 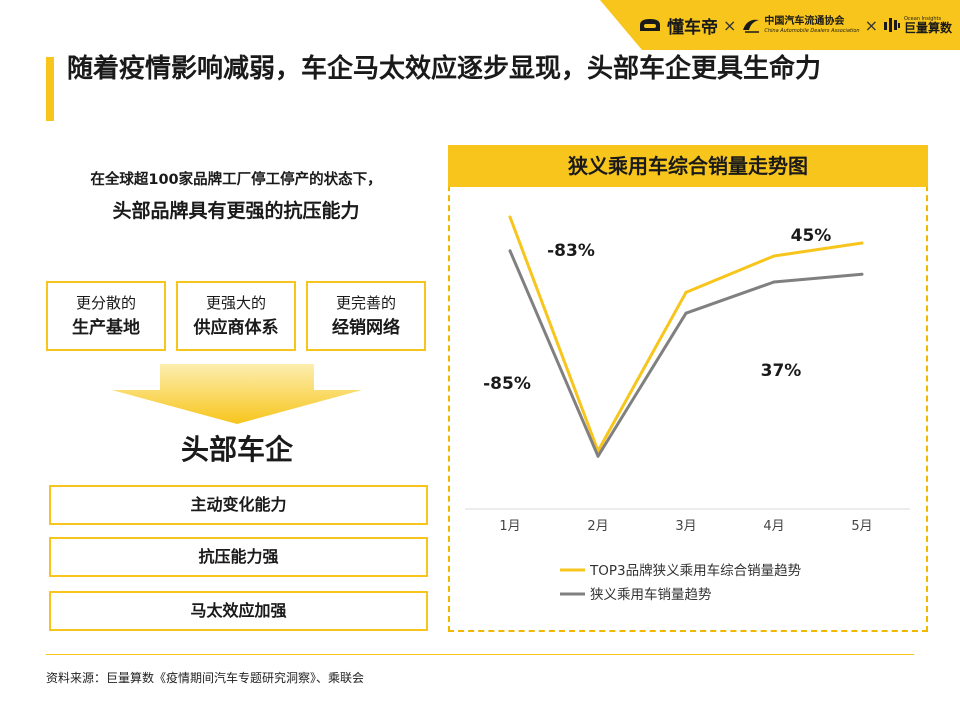 I want to click on factor-label-1: 更分散的, so click(x=105, y=303).